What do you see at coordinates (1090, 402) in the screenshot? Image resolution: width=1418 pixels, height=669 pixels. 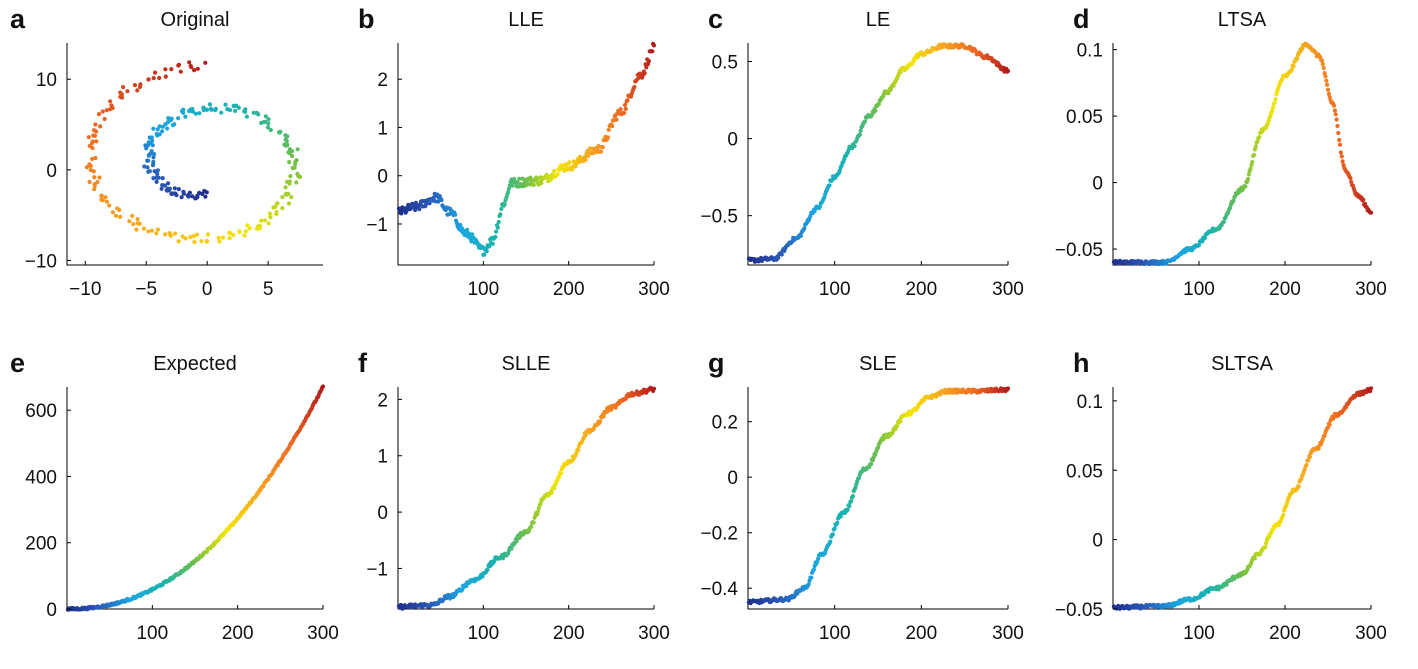 I see `y-tick-label: 0.1` at bounding box center [1090, 402].